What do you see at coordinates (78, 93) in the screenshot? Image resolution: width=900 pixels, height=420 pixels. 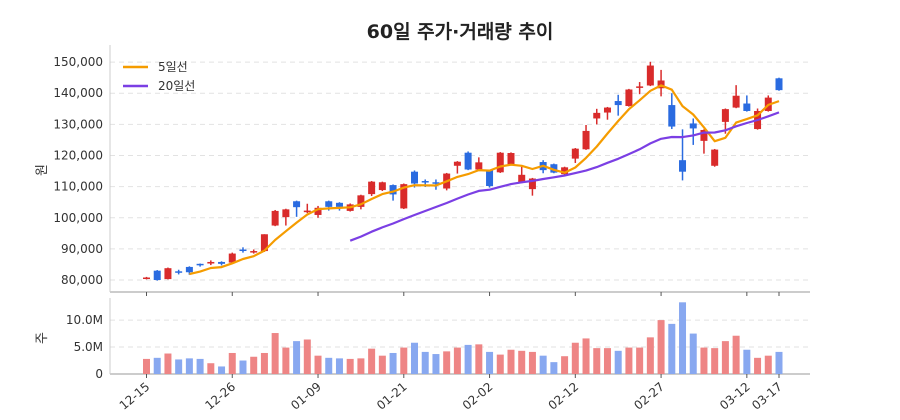 I see `price-tick-label: 140,000` at bounding box center [78, 93].